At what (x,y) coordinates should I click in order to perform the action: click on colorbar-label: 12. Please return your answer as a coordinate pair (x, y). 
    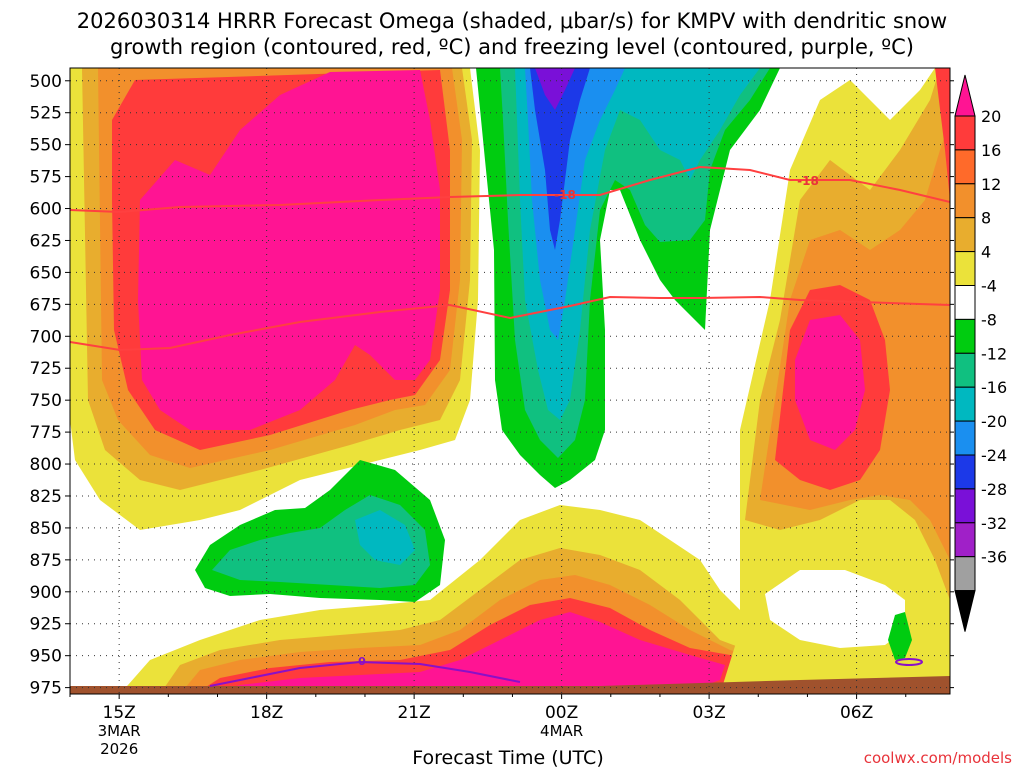
    Looking at the image, I should click on (991, 184).